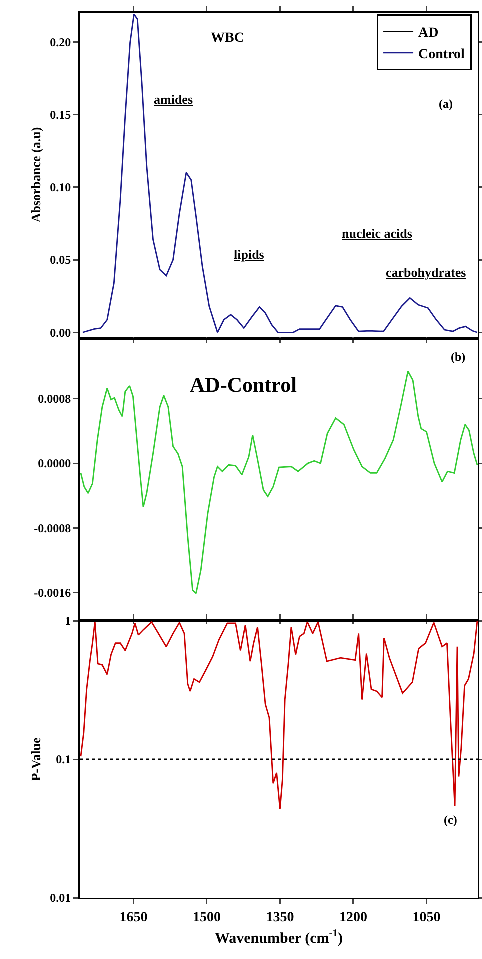  I want to click on annotation: amides, so click(173, 99).